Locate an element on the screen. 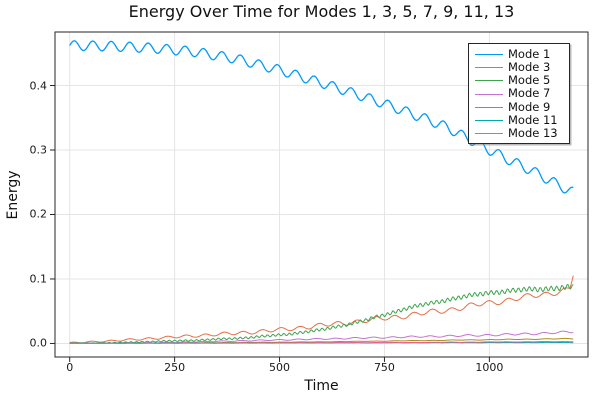  y-tick-label: 0.4 is located at coordinates (38, 86).